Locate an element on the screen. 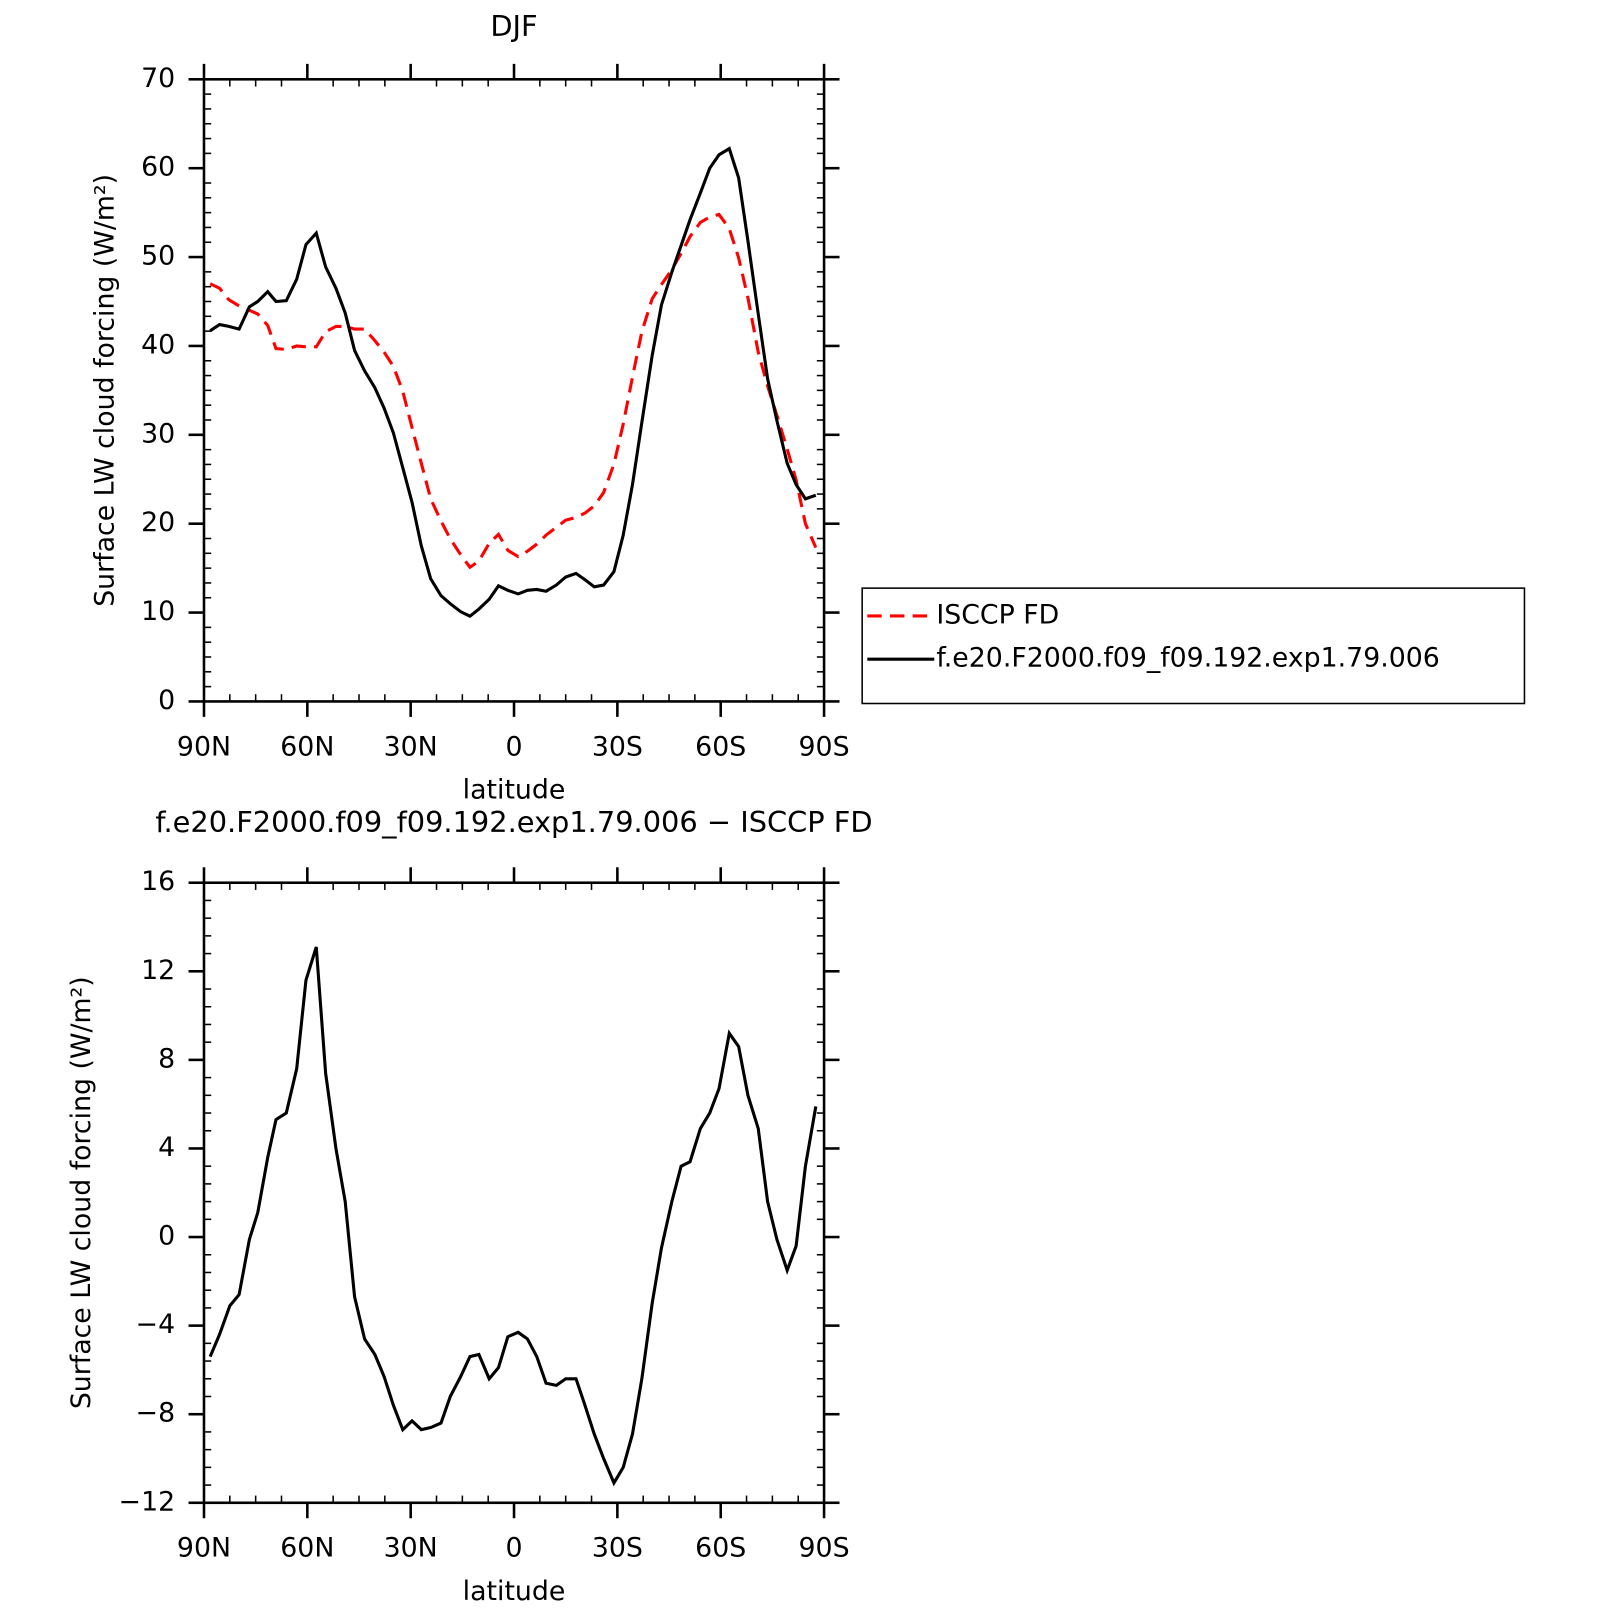  y-tick-label: 4 is located at coordinates (166, 1147).